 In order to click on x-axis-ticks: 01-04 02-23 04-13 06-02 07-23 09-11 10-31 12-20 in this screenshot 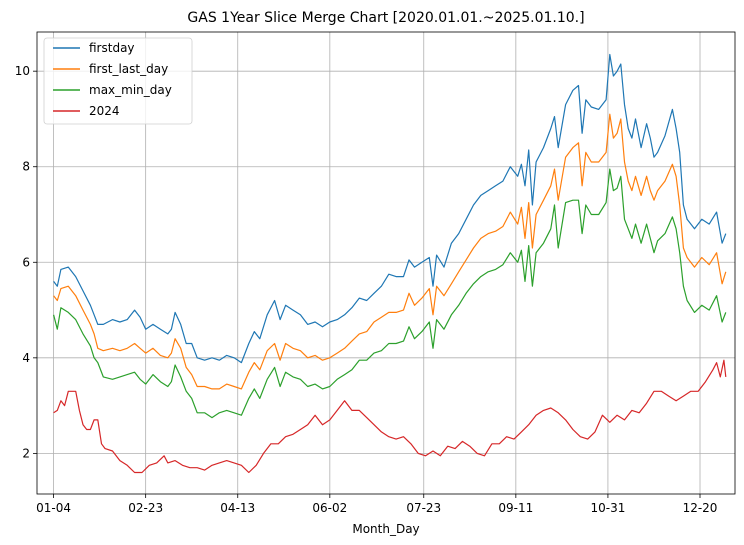, I will do `click(376, 504)`.